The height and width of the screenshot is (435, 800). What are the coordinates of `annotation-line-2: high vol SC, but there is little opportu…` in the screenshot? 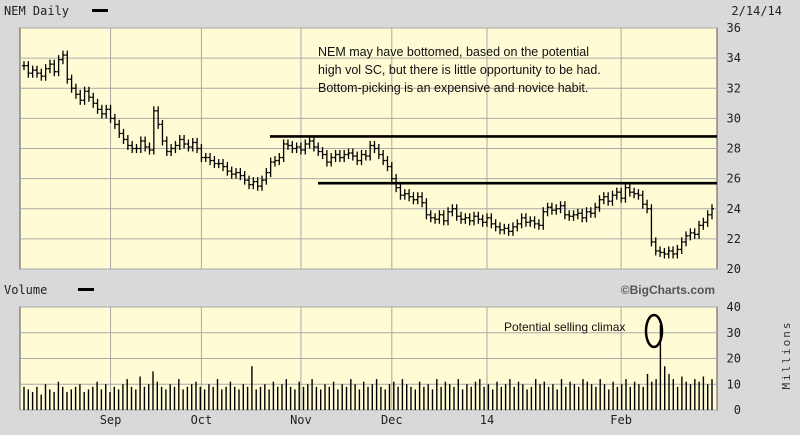 It's located at (459, 70).